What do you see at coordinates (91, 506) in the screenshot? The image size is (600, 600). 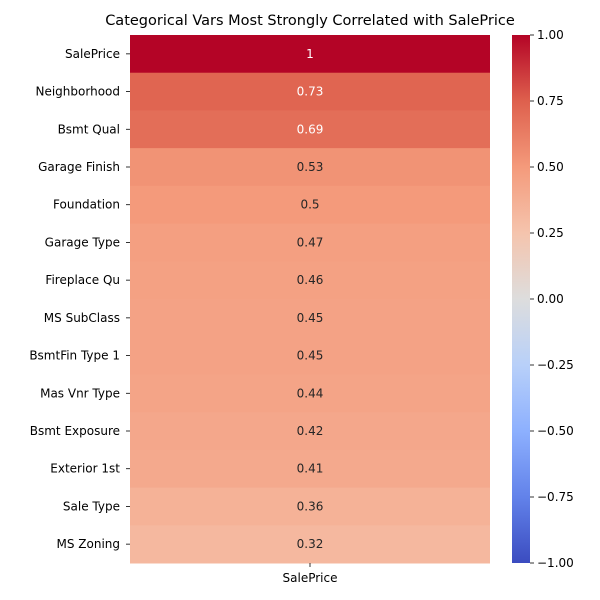 I see `row-tick-label: Sale Type` at bounding box center [91, 506].